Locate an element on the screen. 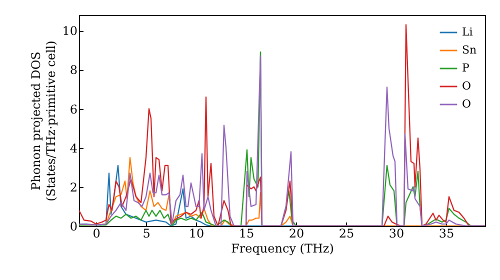  y-axis-title: Phonon projected DOS (States/THz·primitive cell) is located at coordinates (43, 121).